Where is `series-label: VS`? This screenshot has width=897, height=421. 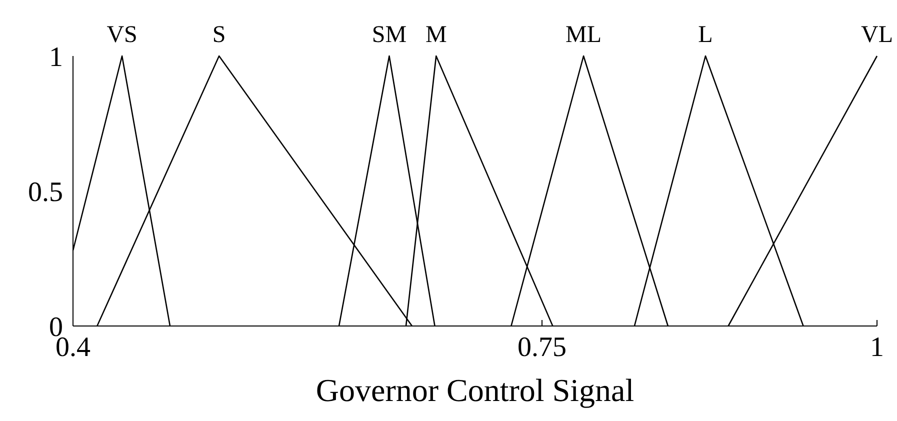 series-label: VS is located at coordinates (122, 35).